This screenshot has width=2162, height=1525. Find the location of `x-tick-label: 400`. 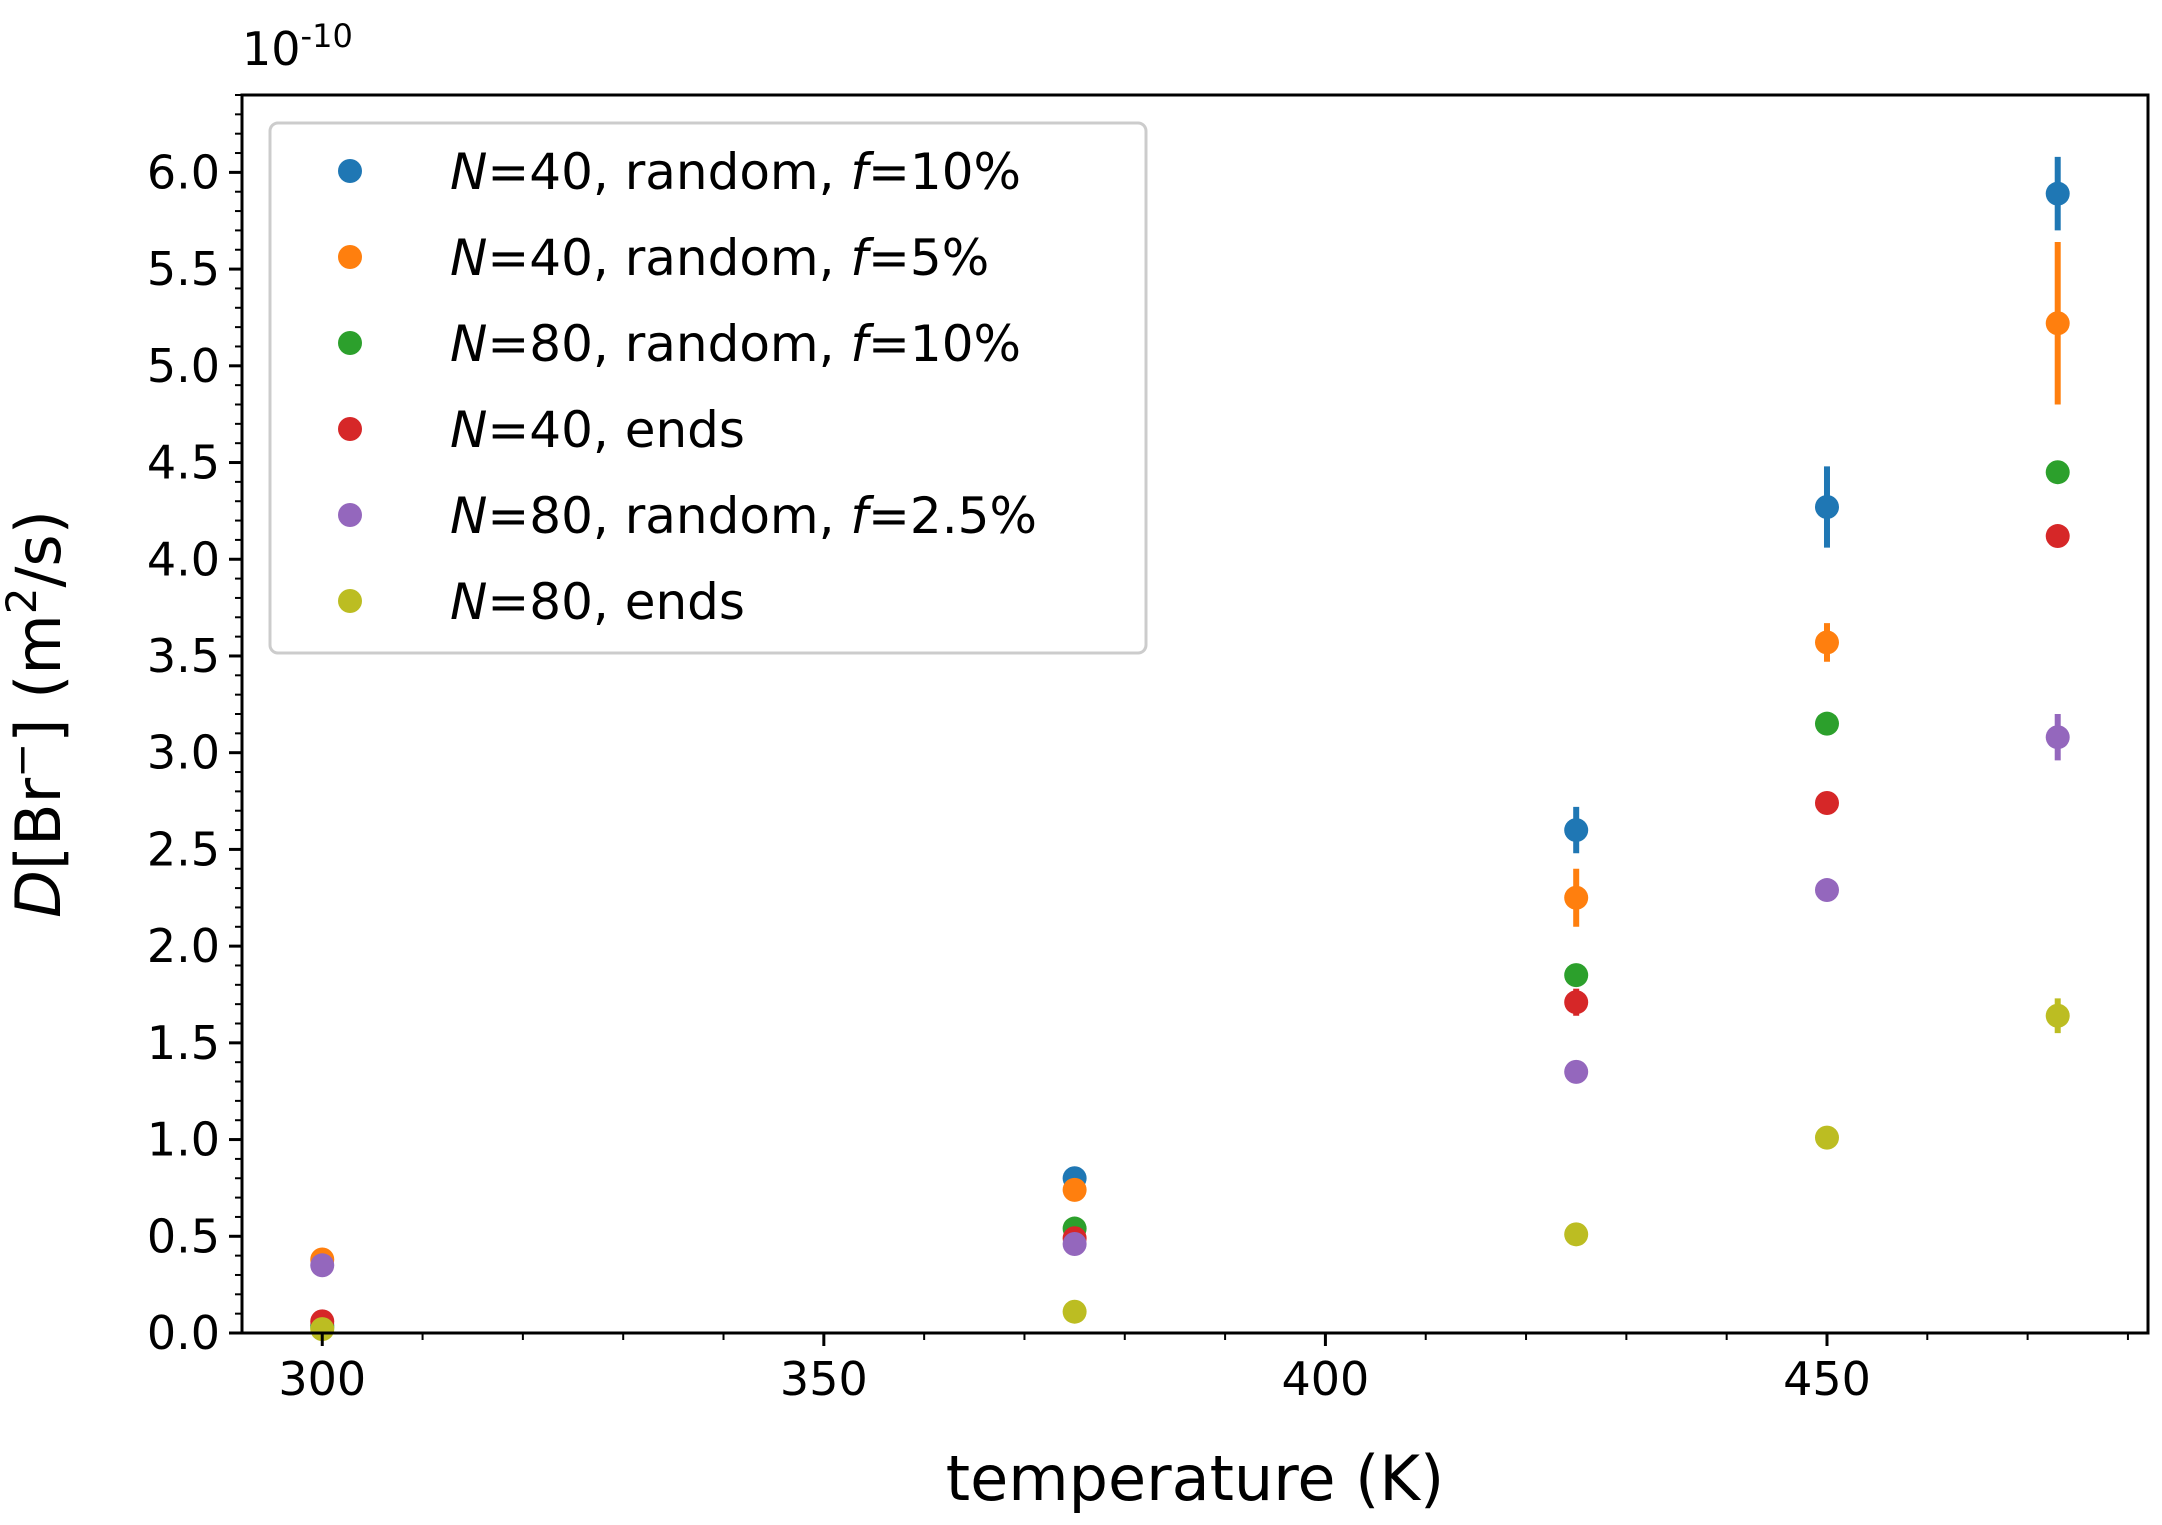

x-tick-label: 400 is located at coordinates (1326, 1379).